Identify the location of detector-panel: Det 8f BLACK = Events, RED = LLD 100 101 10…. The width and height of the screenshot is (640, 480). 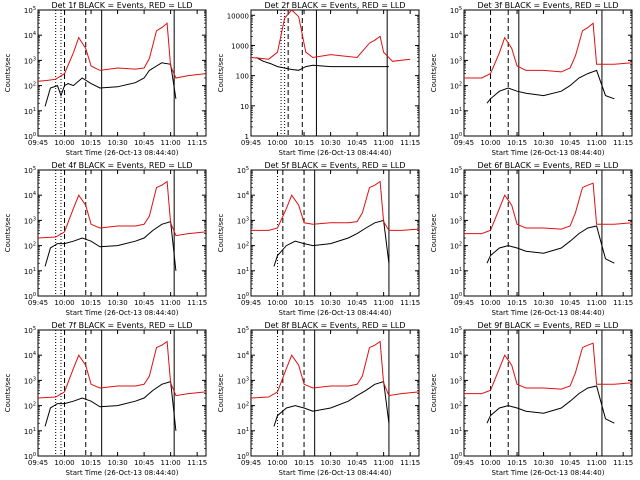
(318, 399).